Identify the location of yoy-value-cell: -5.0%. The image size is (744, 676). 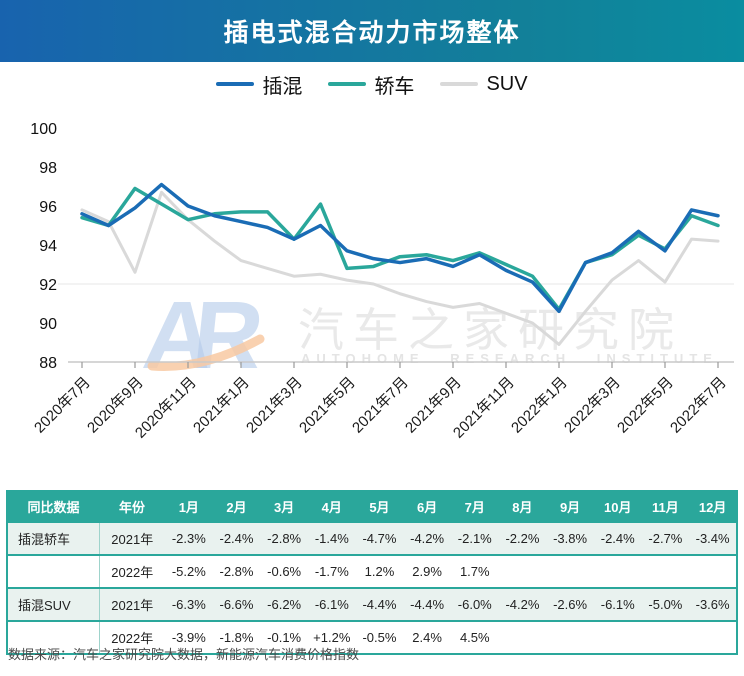
(665, 604).